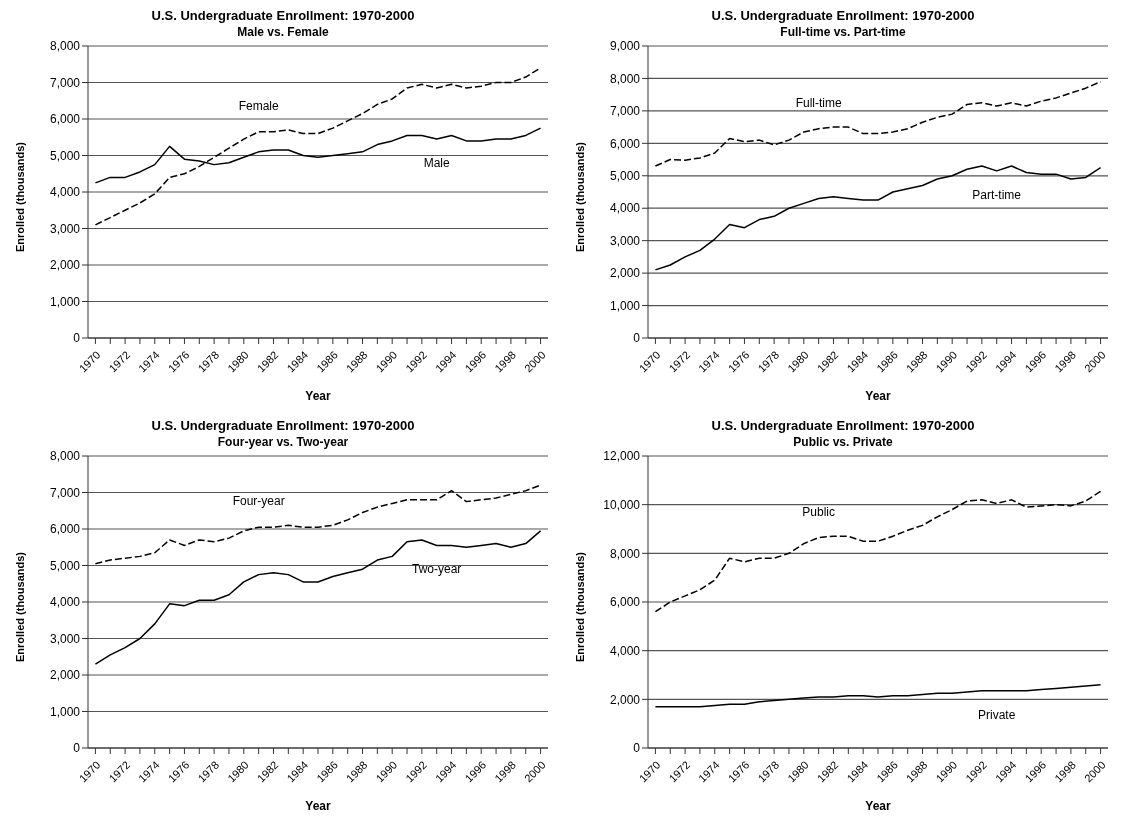 The width and height of the screenshot is (1121, 832). What do you see at coordinates (997, 194) in the screenshot?
I see `series-label: Part-time` at bounding box center [997, 194].